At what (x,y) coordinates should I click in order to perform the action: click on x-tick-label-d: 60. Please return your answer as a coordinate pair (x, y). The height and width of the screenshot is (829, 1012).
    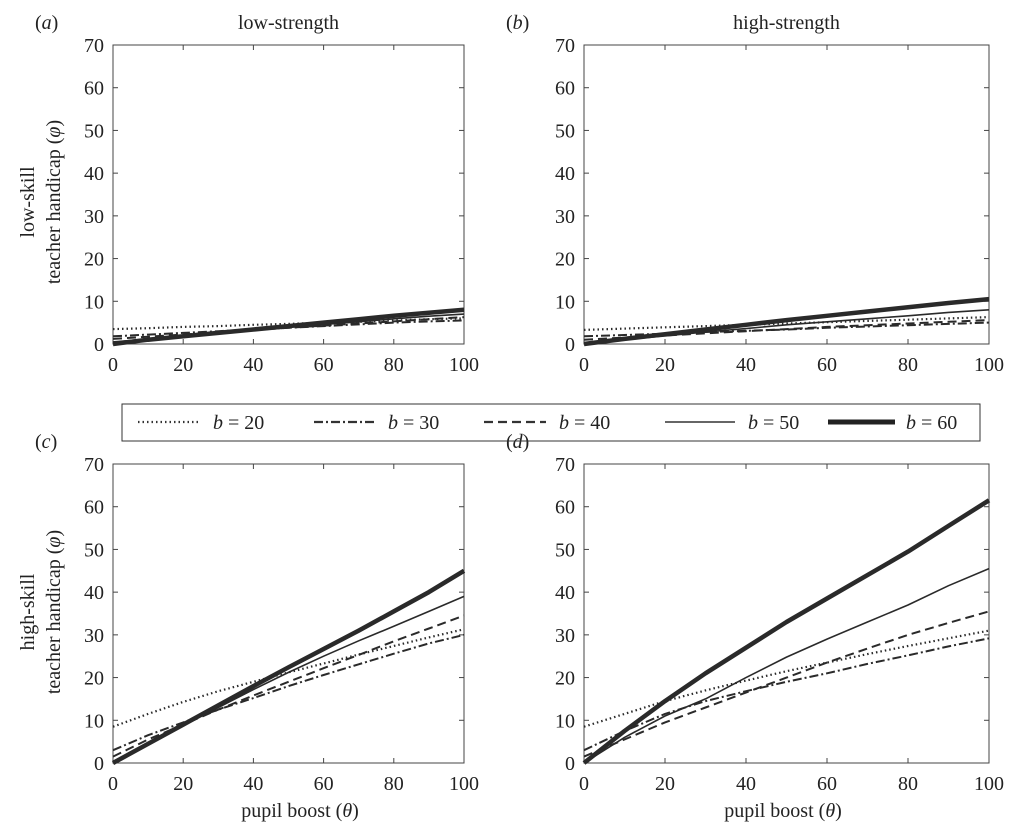
    Looking at the image, I should click on (827, 784).